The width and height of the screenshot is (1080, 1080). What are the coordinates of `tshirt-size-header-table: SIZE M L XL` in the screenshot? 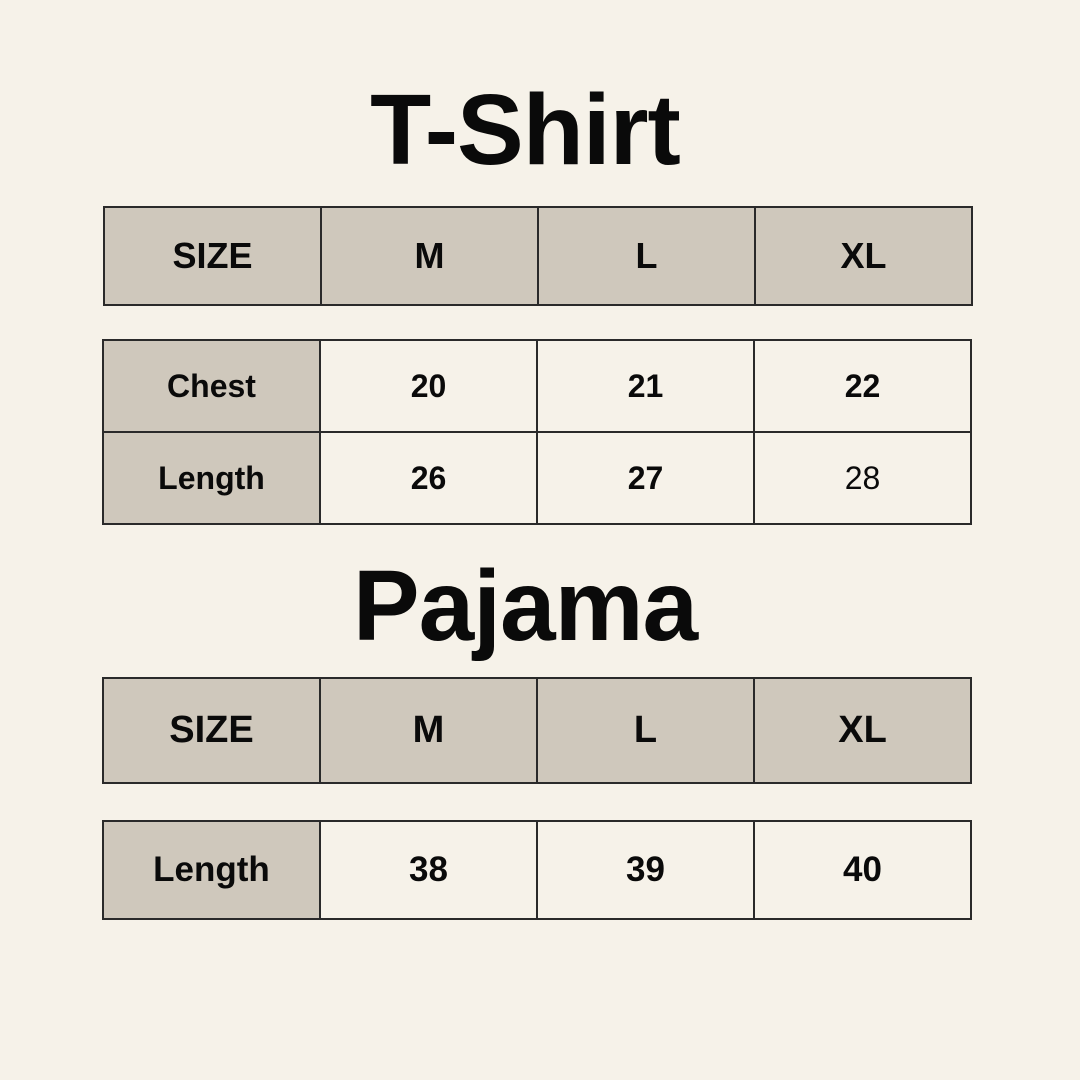 It's located at (538, 256).